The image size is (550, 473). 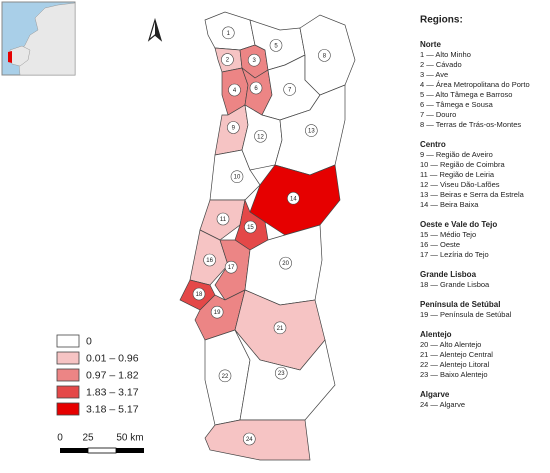 I want to click on region-item: 21 — Alentejo Central, so click(x=456, y=354).